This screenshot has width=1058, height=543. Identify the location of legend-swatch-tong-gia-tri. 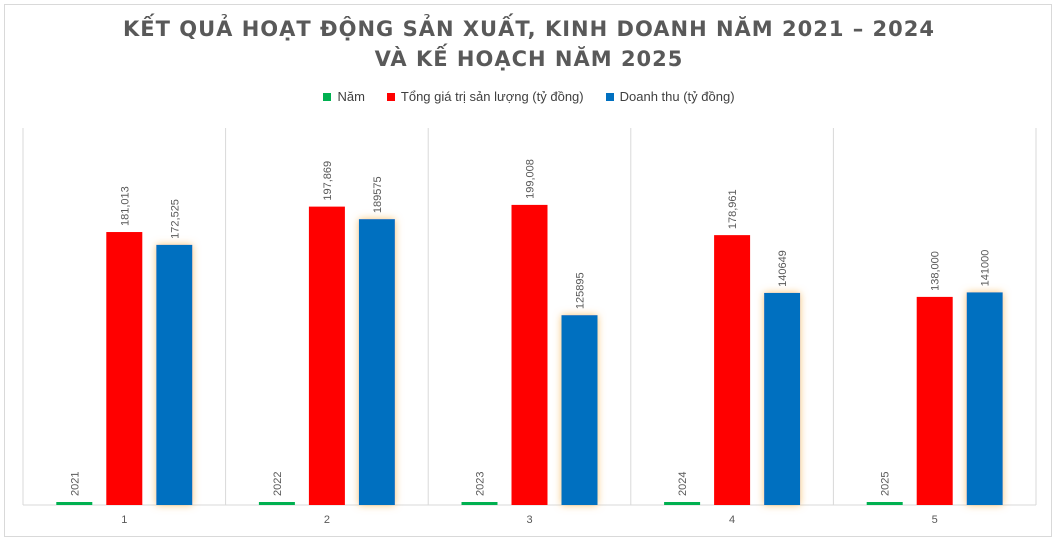
(390, 96).